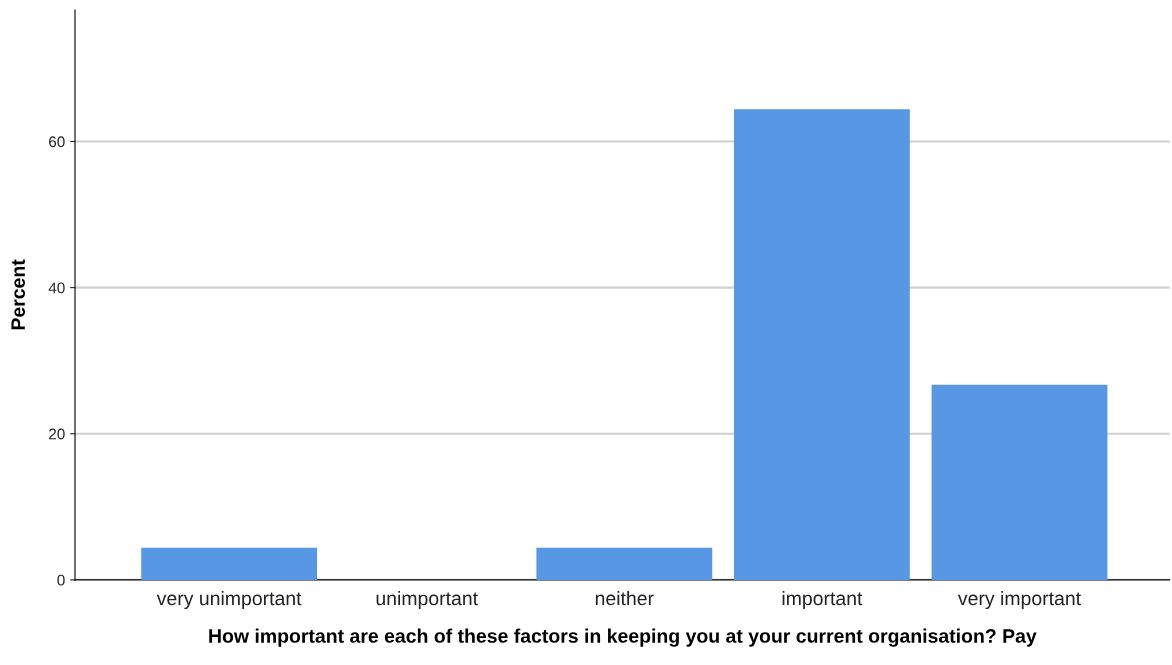  Describe the element at coordinates (623, 637) in the screenshot. I see `x-axis-title: How important are each of these factors in keeping you at your current organisation? Pay` at that location.